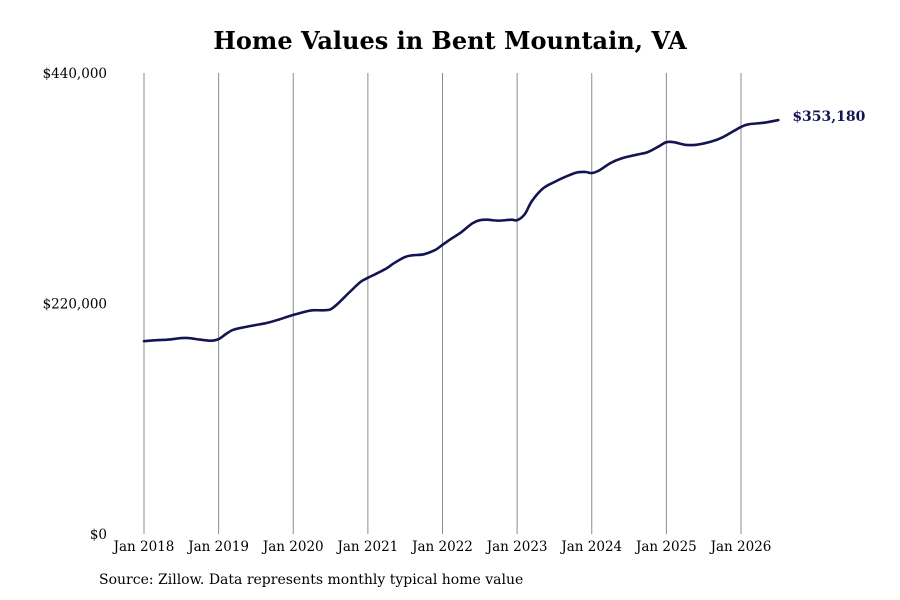 The image size is (900, 600). Describe the element at coordinates (143, 547) in the screenshot. I see `x-tick-label: Jan 2018` at that location.